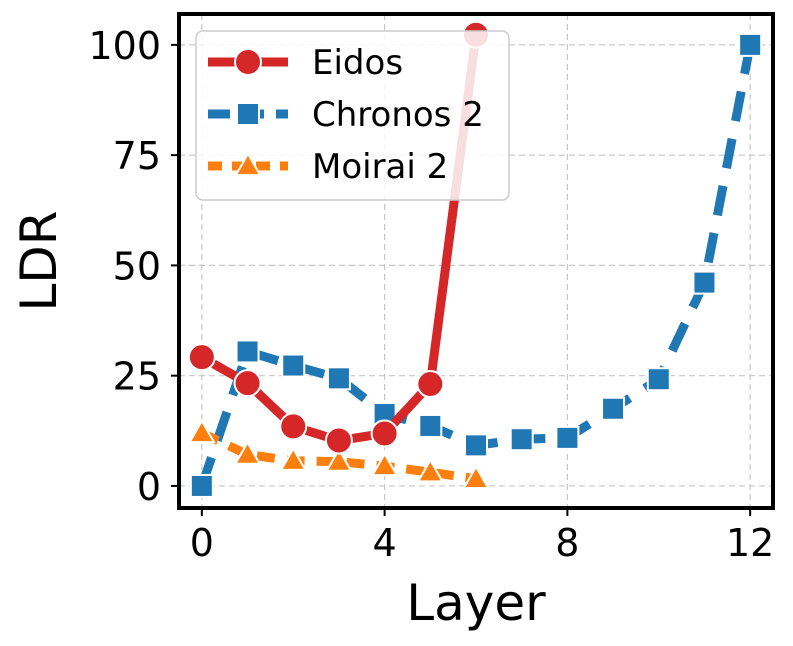  What do you see at coordinates (567, 543) in the screenshot?
I see `x-tick-label: 8` at bounding box center [567, 543].